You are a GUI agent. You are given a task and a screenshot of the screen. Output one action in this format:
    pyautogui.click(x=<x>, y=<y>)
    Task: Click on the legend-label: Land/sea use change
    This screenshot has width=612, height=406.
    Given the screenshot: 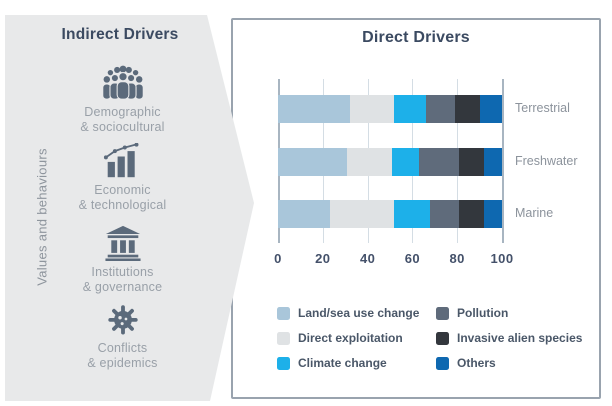 What is the action you would take?
    pyautogui.click(x=359, y=313)
    